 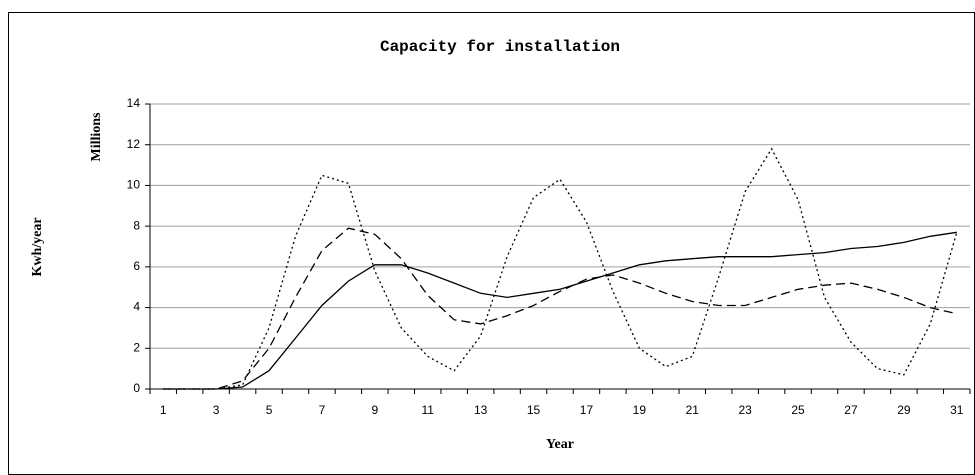 I want to click on x-tick-label: 9, so click(x=374, y=410).